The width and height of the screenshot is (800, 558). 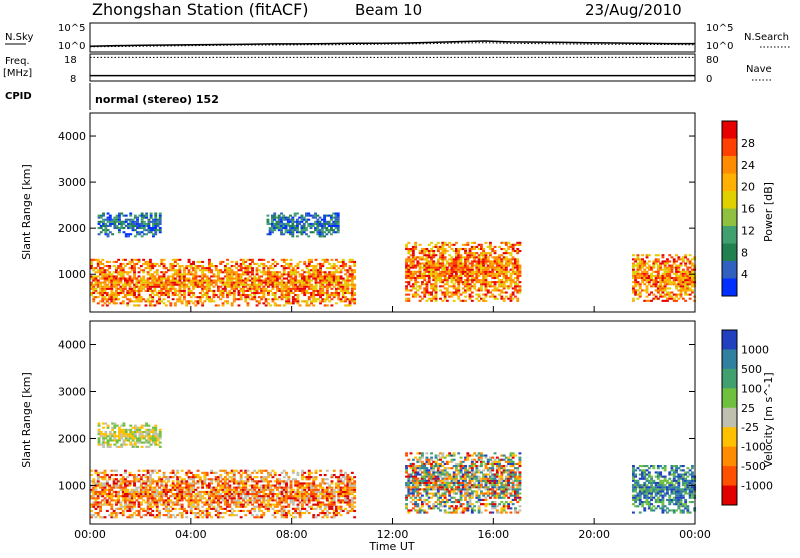 I want to click on y-tick-label: 3000, so click(x=72, y=182).